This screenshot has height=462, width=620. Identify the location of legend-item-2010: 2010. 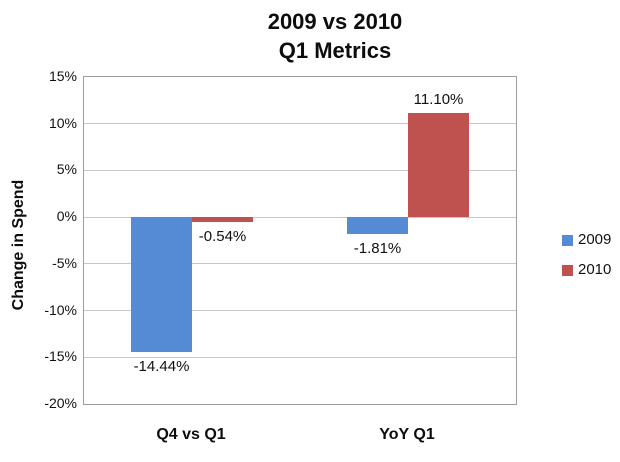
(586, 270).